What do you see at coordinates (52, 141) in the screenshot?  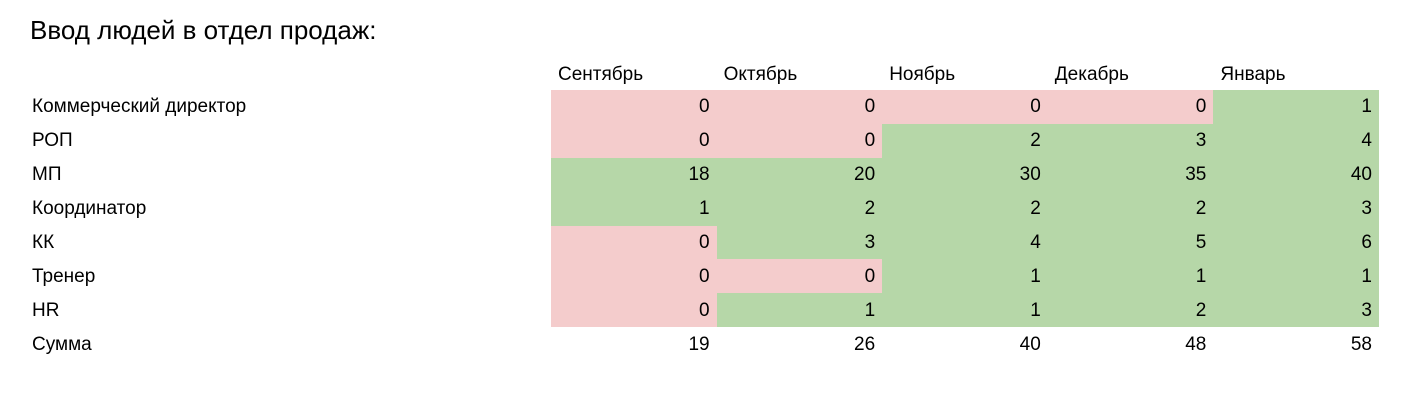 I see `row-label: РОП` at bounding box center [52, 141].